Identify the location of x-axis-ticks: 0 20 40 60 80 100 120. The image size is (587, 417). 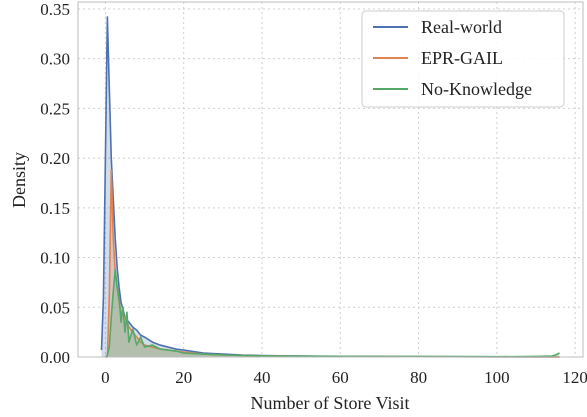
(344, 377).